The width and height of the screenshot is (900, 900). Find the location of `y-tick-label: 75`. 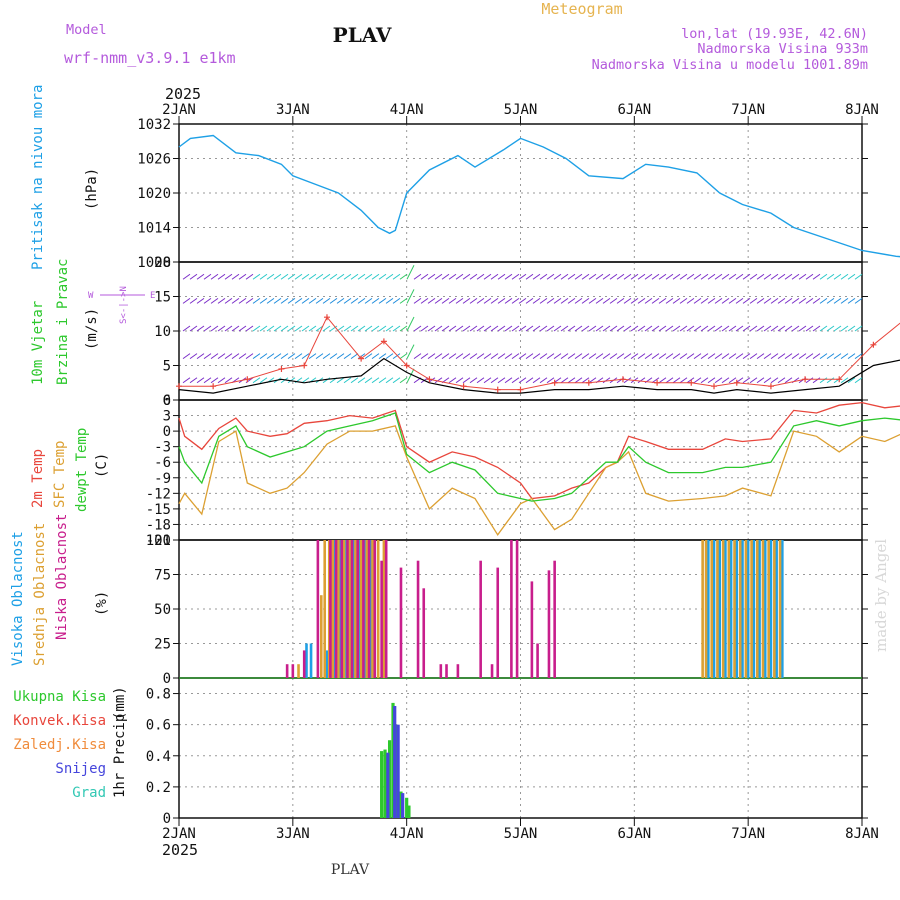

y-tick-label: 75 is located at coordinates (162, 576).